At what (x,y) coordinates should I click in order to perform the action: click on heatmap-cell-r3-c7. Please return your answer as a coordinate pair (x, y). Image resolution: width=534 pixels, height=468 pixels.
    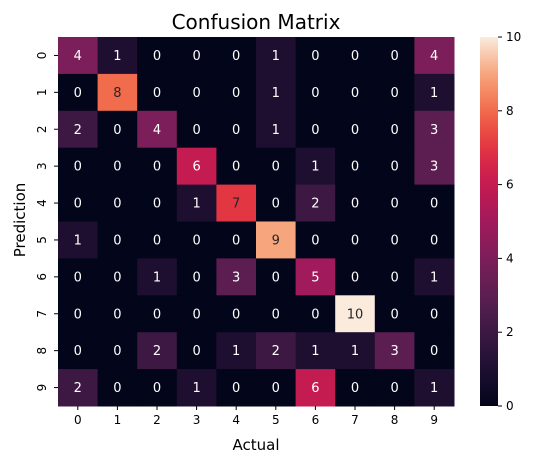
    Looking at the image, I should click on (355, 166).